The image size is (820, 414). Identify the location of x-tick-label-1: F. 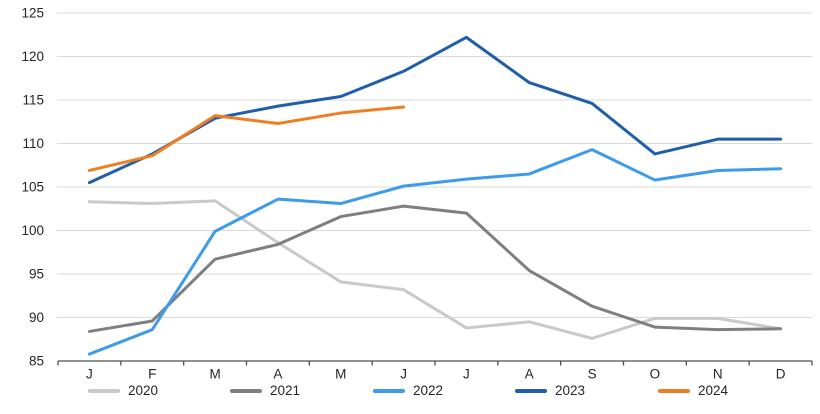
(152, 374).